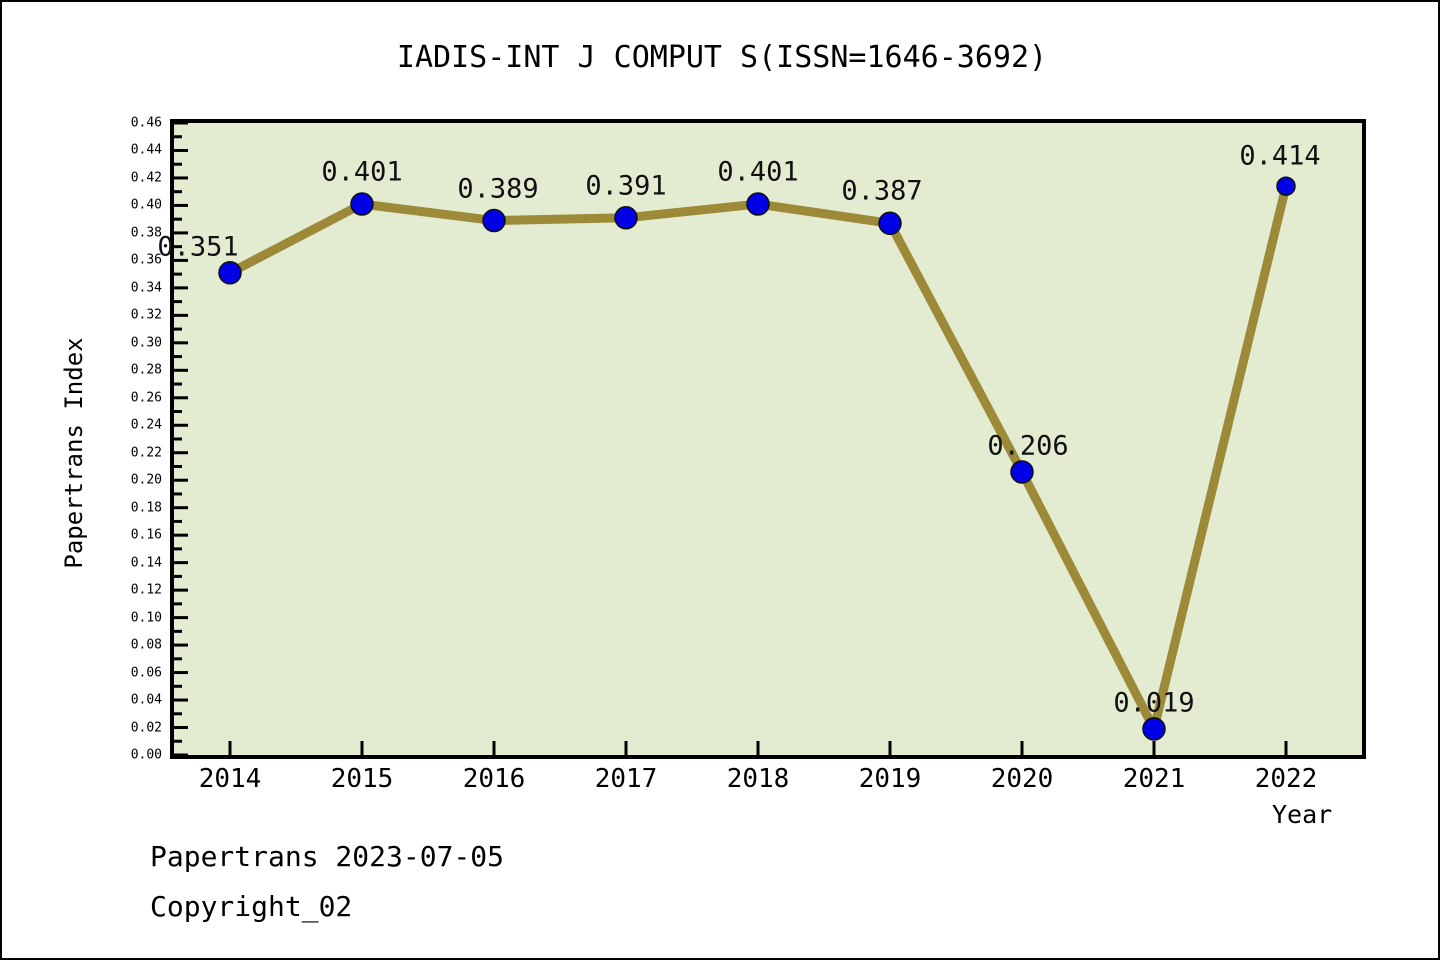 The height and width of the screenshot is (962, 1440). What do you see at coordinates (1028, 446) in the screenshot?
I see `data-point-label: 0.206` at bounding box center [1028, 446].